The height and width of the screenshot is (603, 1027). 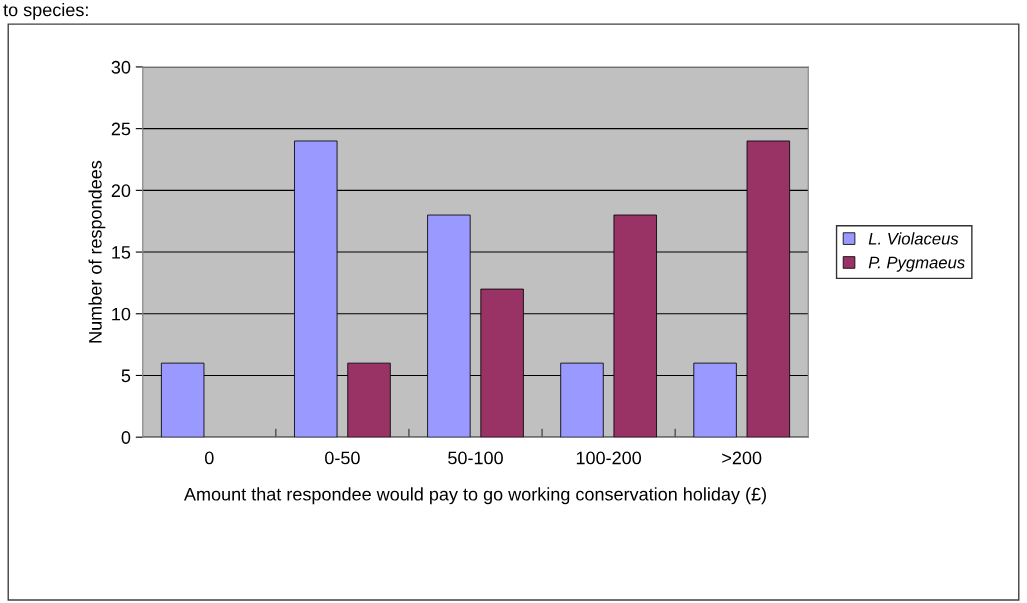 I want to click on legend-label: L. Violaceus, so click(x=913, y=238).